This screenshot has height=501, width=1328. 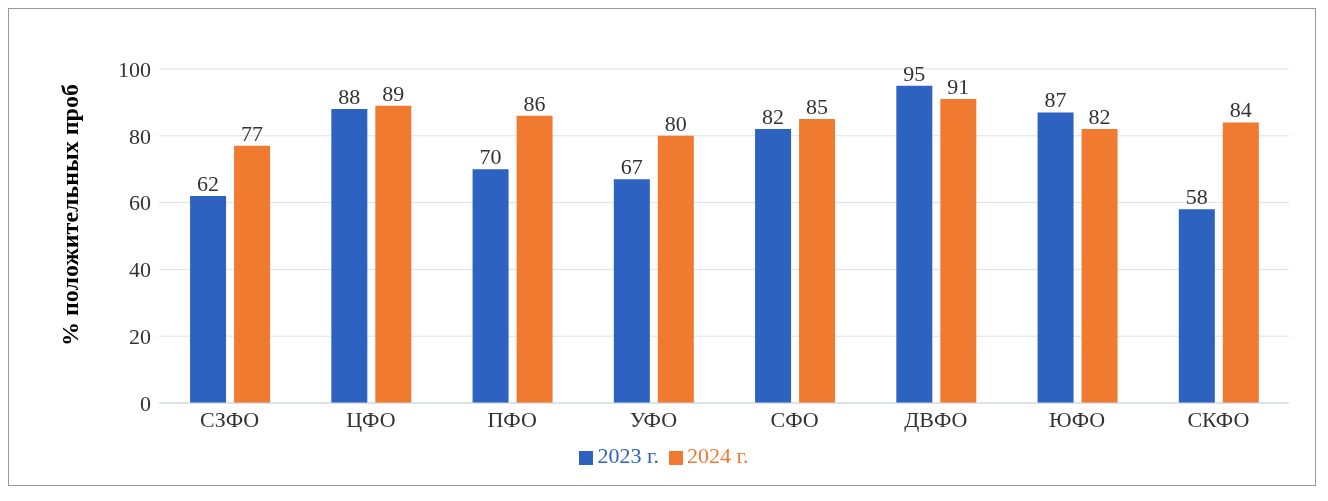 What do you see at coordinates (140, 337) in the screenshot?
I see `y-tick-label: 20` at bounding box center [140, 337].